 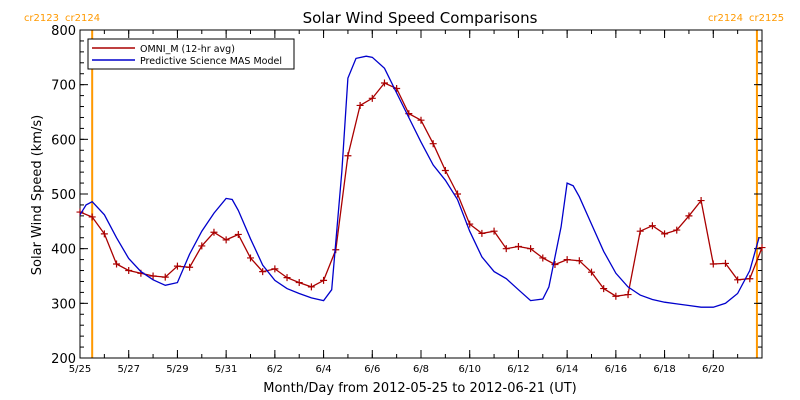 I want to click on x-tick-label: 6/12, so click(x=518, y=369).